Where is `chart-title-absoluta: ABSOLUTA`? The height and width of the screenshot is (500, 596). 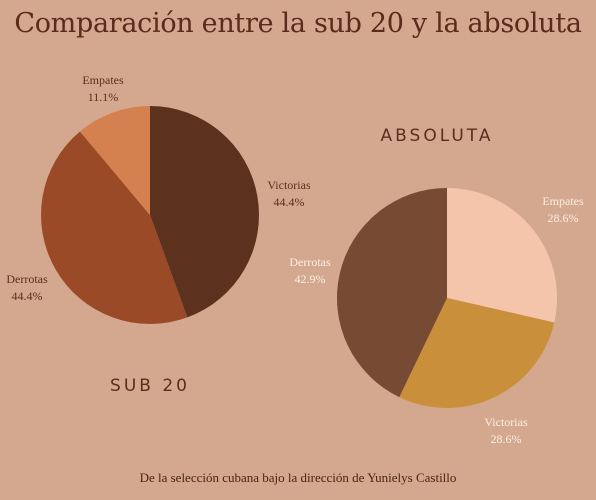 chart-title-absoluta: ABSOLUTA is located at coordinates (437, 136).